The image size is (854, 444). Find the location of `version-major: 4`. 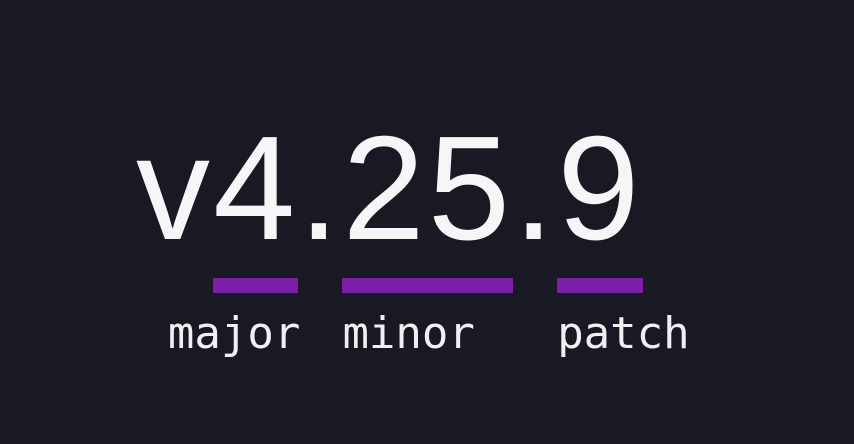

version-major: 4 is located at coordinates (256, 188).